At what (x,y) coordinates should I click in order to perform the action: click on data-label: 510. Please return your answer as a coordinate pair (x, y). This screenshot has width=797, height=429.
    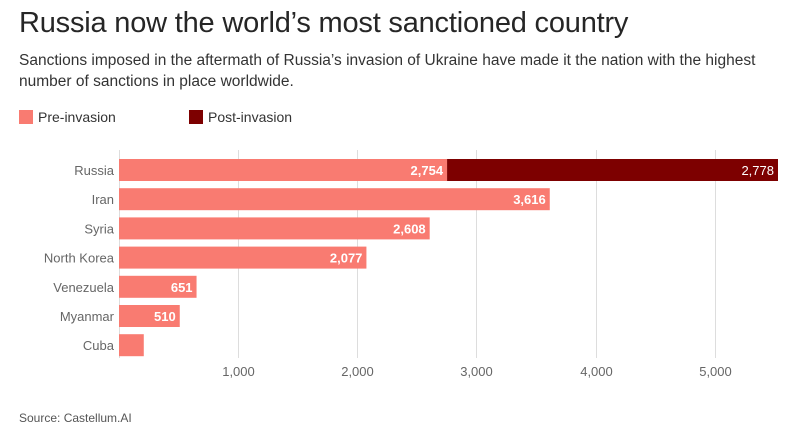
    Looking at the image, I should click on (165, 316).